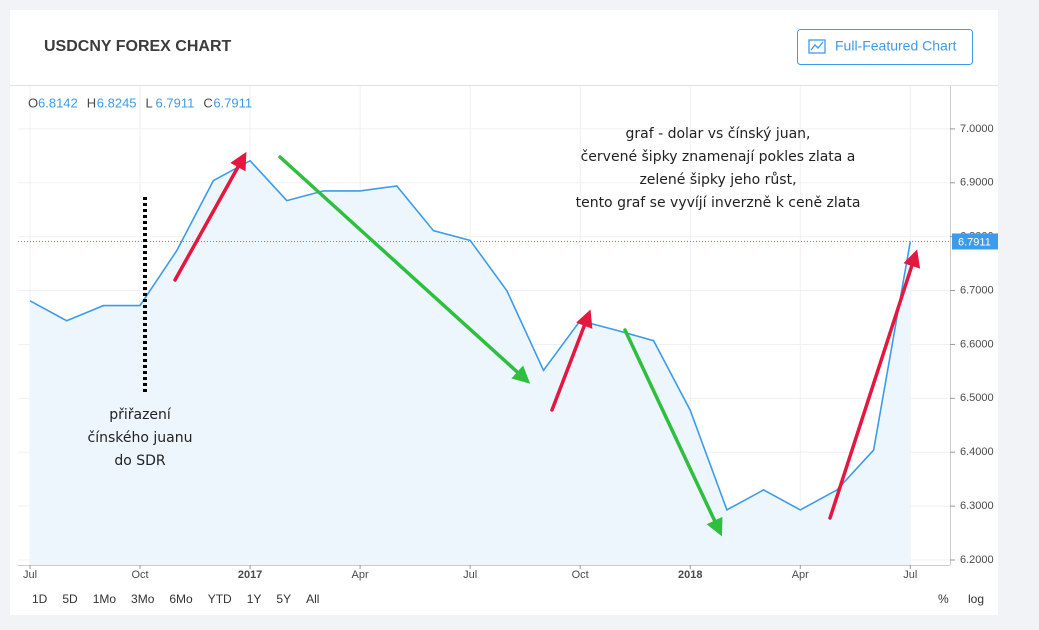 Image resolution: width=1039 pixels, height=630 pixels. Describe the element at coordinates (40, 599) in the screenshot. I see `range-button: 1D` at that location.